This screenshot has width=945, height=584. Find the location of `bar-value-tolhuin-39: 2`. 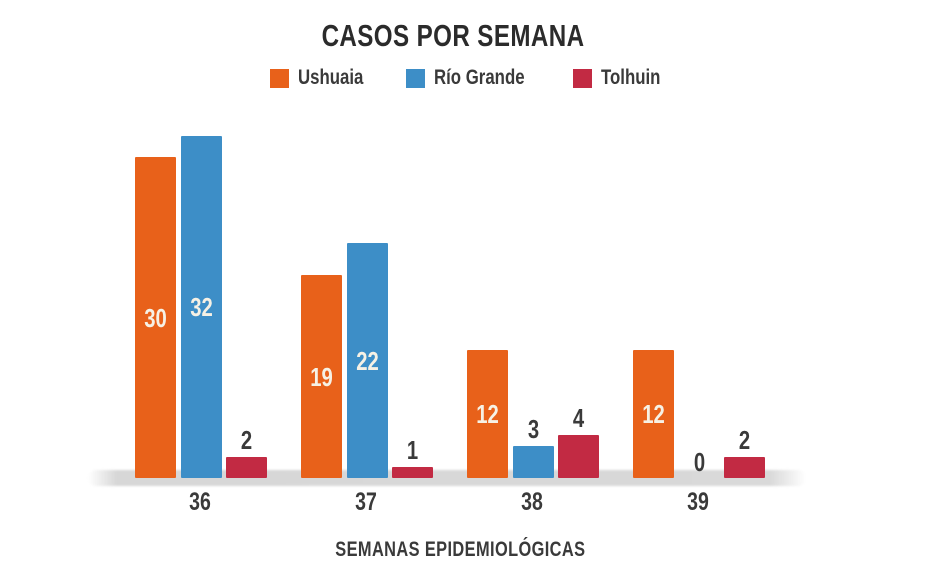

bar-value-tolhuin-39: 2 is located at coordinates (744, 440).